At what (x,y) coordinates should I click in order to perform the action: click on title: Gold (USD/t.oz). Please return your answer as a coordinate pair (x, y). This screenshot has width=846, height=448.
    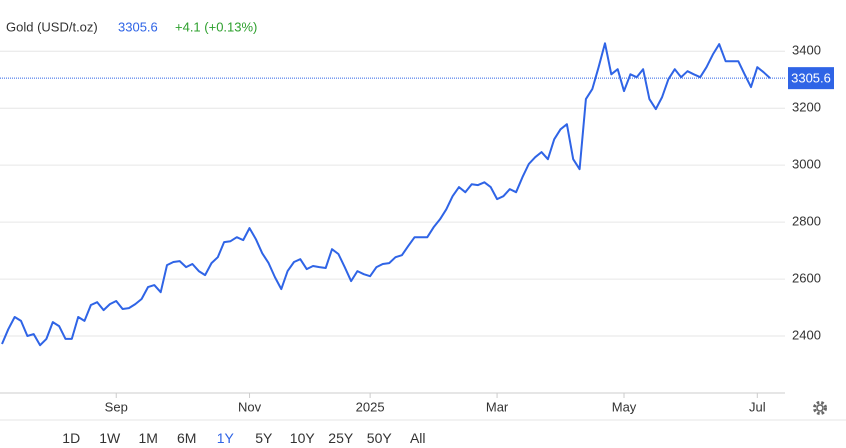
    Looking at the image, I should click on (52, 26).